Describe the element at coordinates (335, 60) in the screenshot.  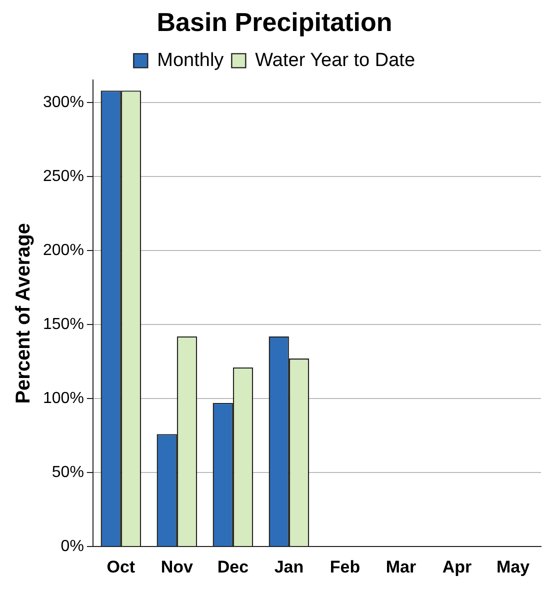
I see `legend-label: Water Year to Date` at that location.